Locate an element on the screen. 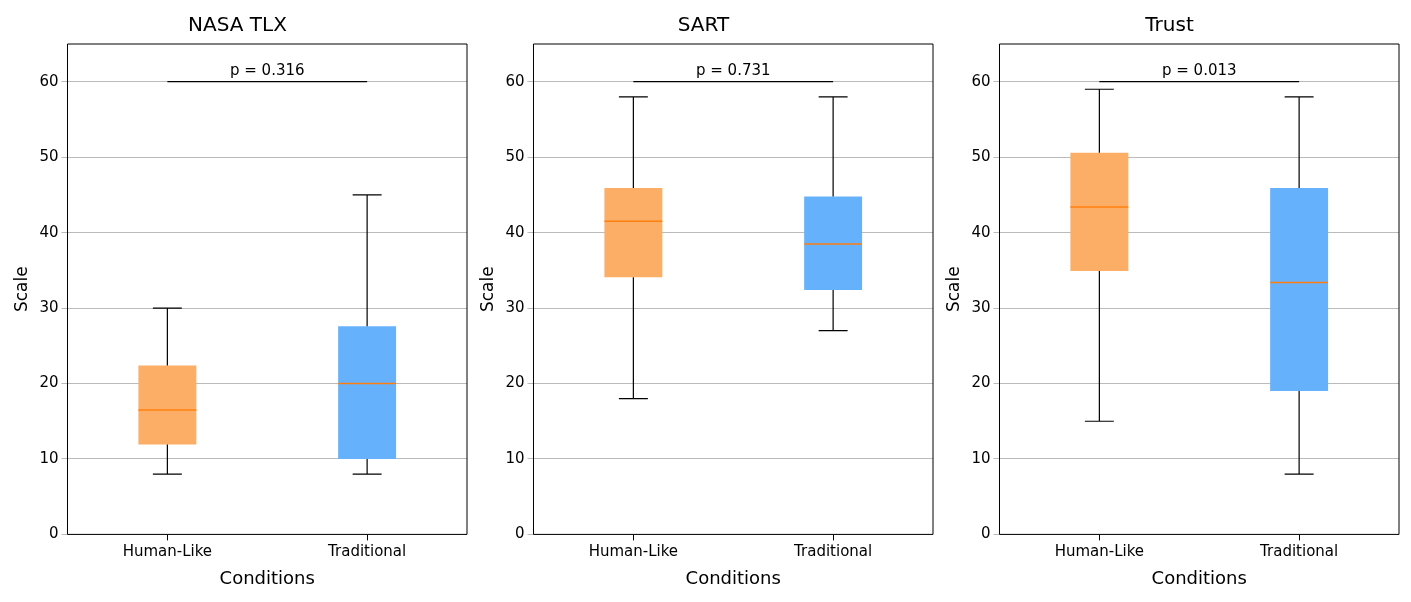  chart-title: Trust is located at coordinates (1169, 24).